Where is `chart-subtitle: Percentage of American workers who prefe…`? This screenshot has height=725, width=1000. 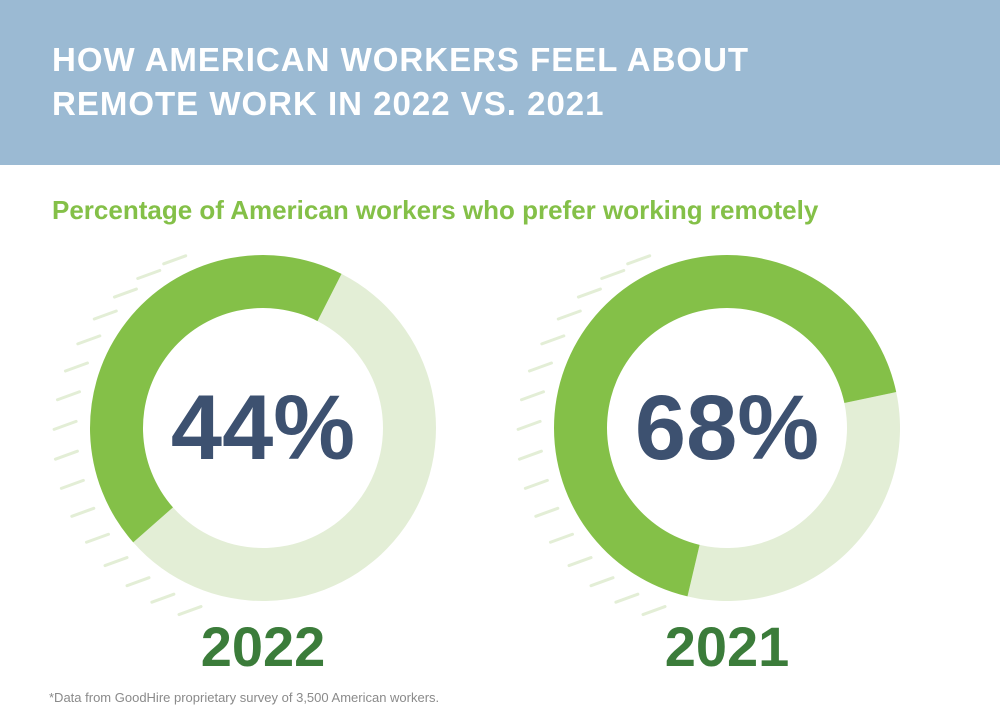 chart-subtitle: Percentage of American workers who prefe… is located at coordinates (435, 210).